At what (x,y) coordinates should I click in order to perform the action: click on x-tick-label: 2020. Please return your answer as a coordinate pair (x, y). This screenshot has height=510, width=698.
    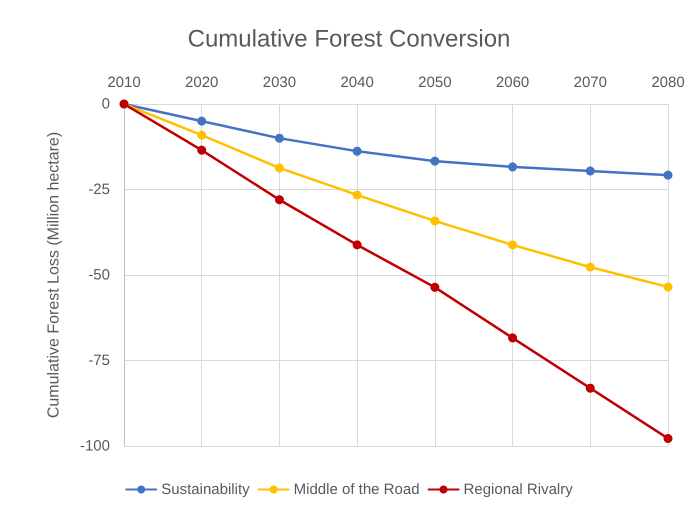
    Looking at the image, I should click on (201, 82).